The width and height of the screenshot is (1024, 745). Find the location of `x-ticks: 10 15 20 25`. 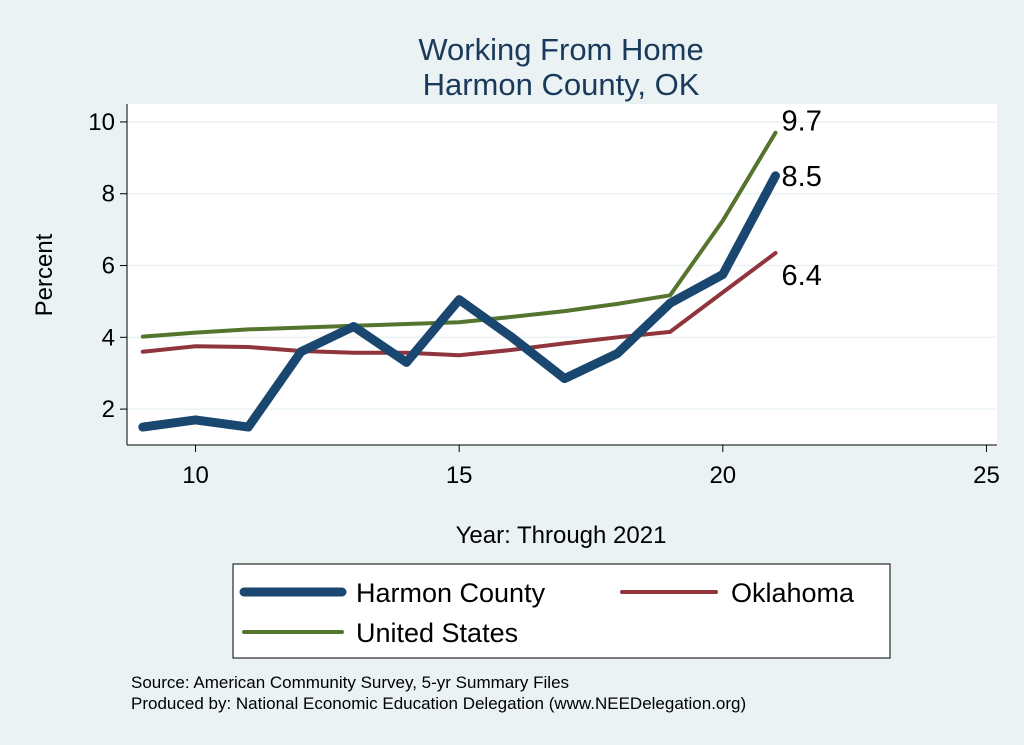

x-ticks: 10 15 20 25 is located at coordinates (591, 467).